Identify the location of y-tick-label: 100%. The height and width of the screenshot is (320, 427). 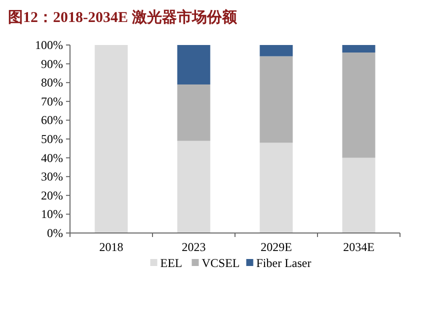
(49, 45).